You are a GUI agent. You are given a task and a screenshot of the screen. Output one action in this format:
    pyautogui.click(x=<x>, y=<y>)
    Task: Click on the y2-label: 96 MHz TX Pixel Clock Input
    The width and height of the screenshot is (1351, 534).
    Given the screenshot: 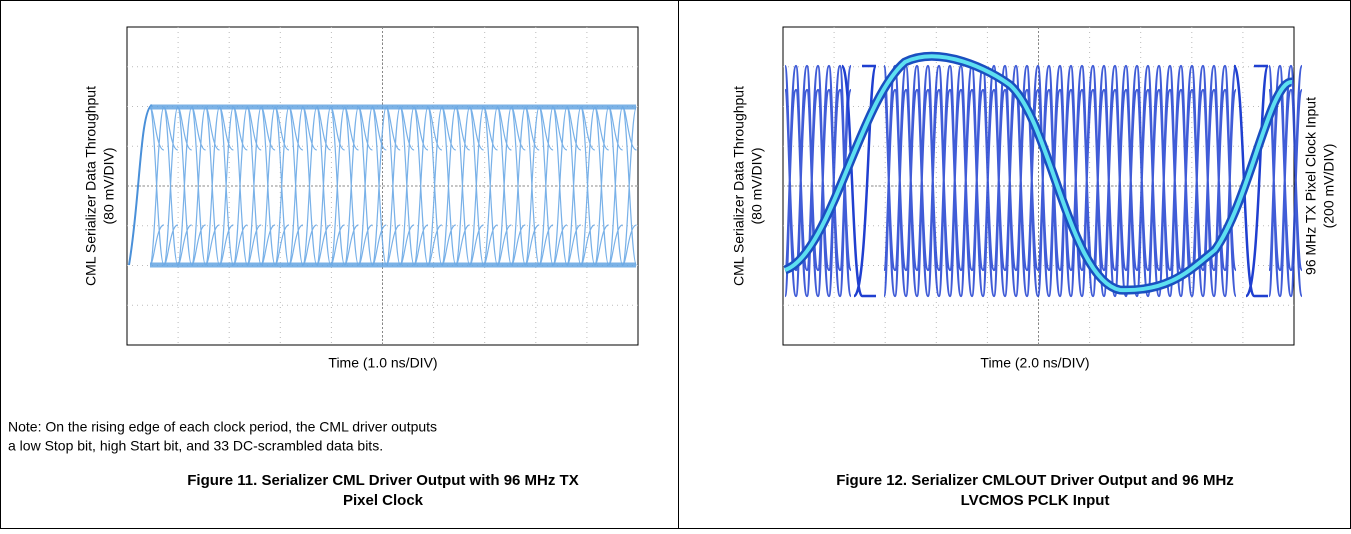 What is the action you would take?
    pyautogui.click(x=1311, y=186)
    